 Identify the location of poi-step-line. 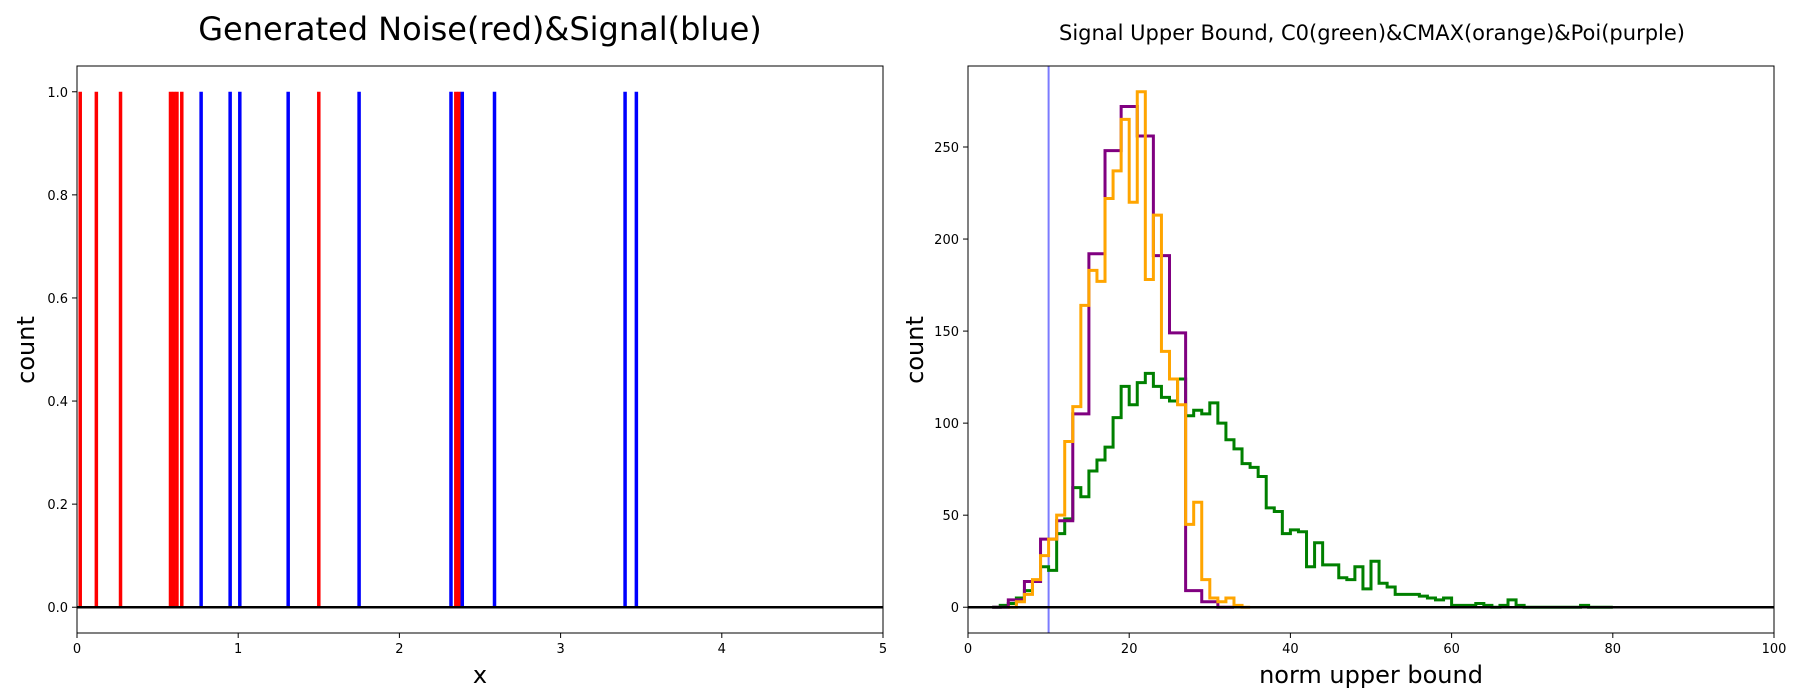
(1113, 357).